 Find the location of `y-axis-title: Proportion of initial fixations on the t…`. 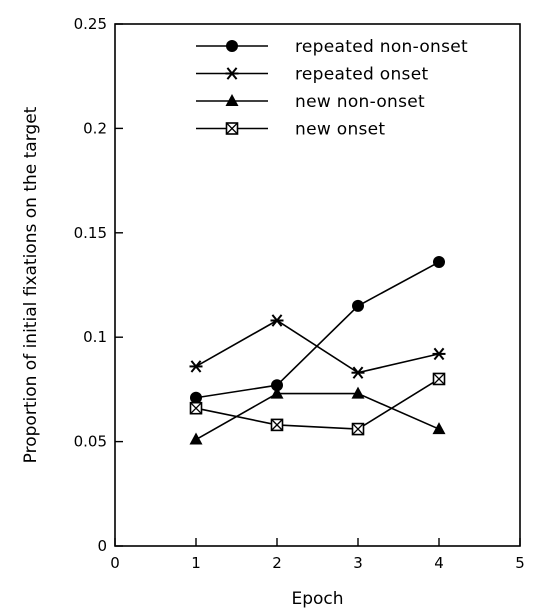

y-axis-title: Proportion of initial fixations on the t… is located at coordinates (31, 284).